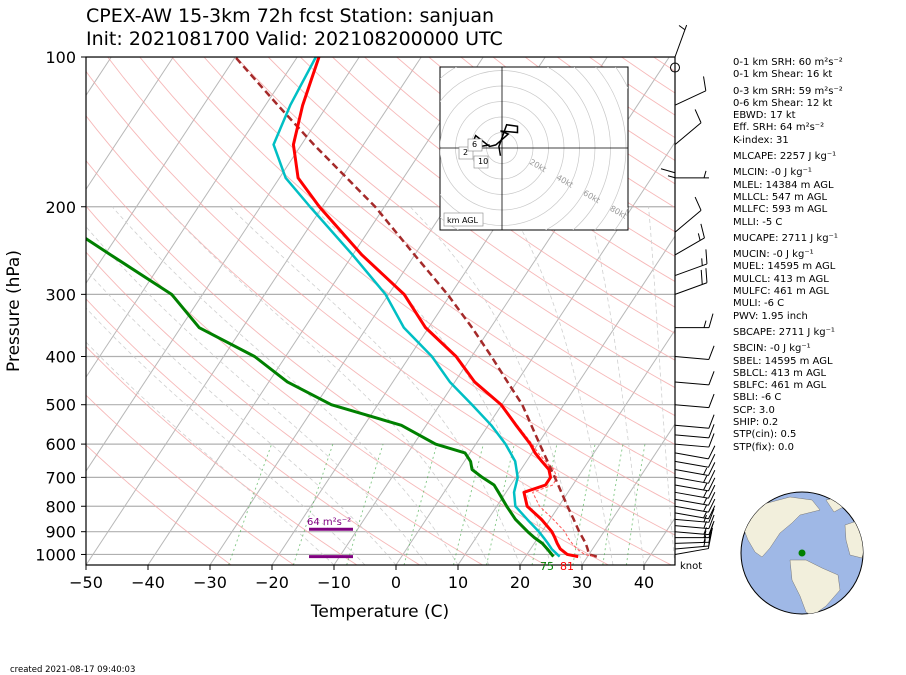  Describe the element at coordinates (785, 157) in the screenshot. I see `index-row: MLCAPE: 2257 J kg⁻¹` at that location.